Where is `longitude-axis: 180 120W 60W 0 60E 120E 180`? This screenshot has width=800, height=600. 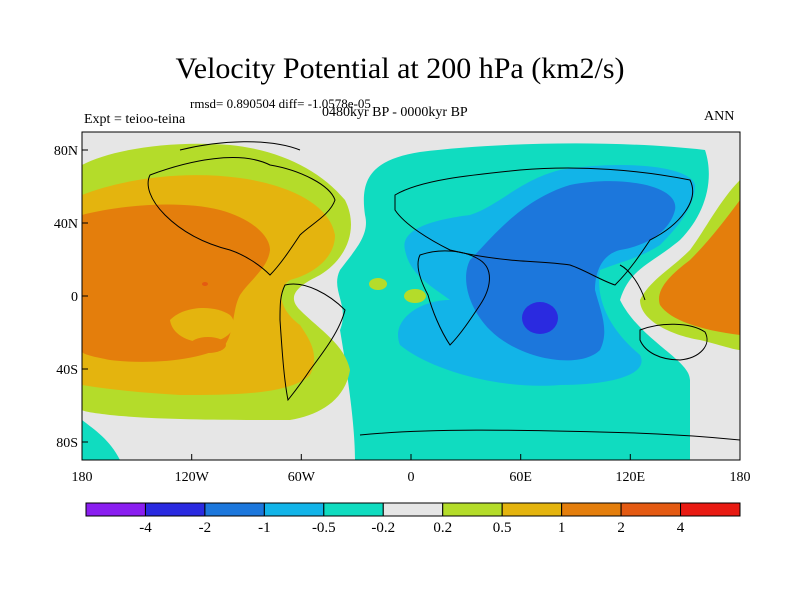
longitude-axis: 180 120W 60W 0 60E 120E 180 is located at coordinates (411, 469).